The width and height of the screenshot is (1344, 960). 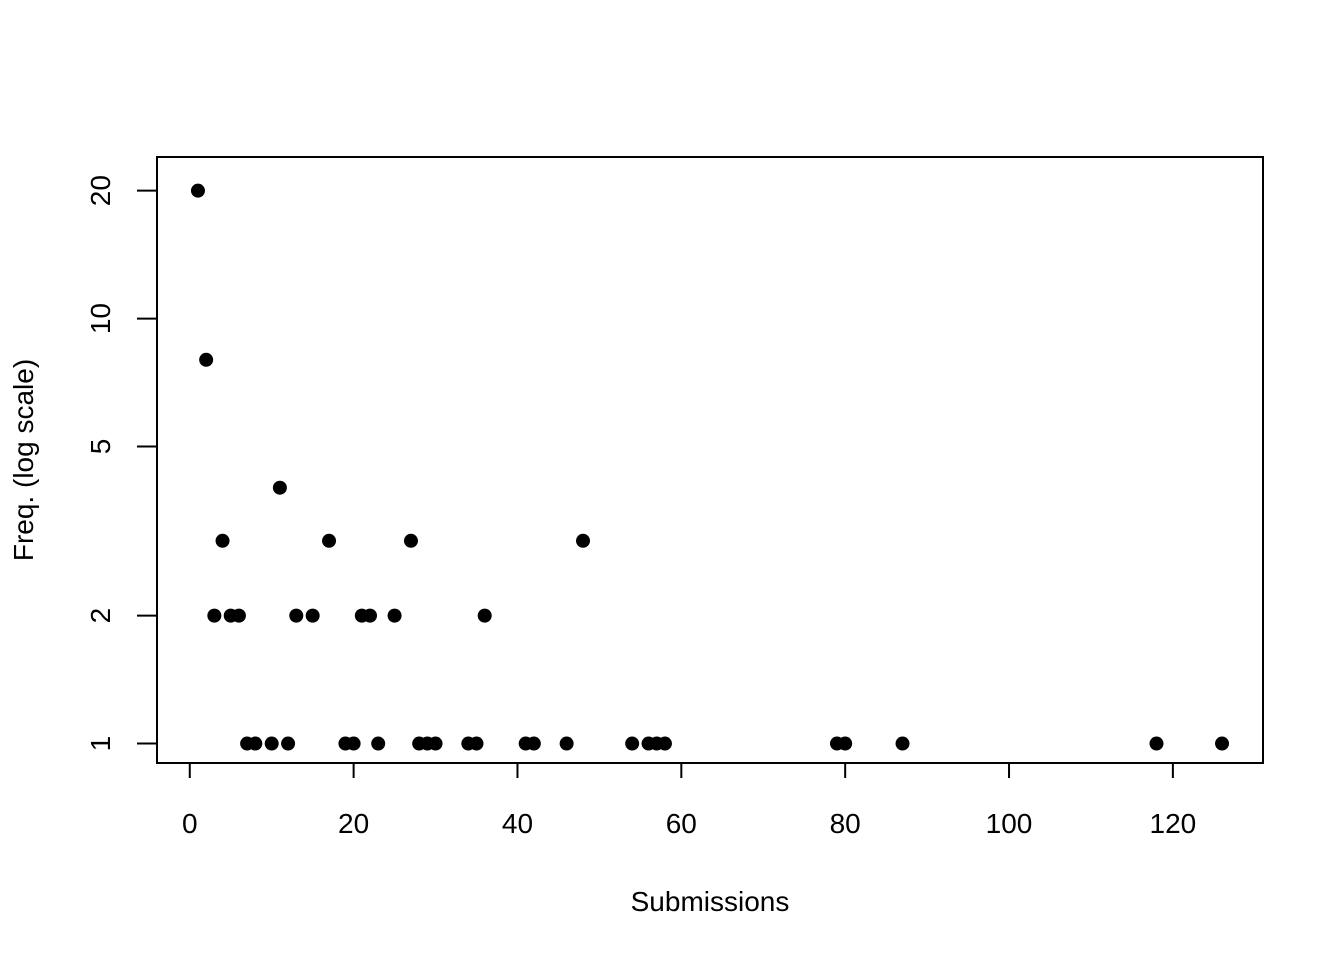 I want to click on x-tick-label: 80, so click(x=845, y=823).